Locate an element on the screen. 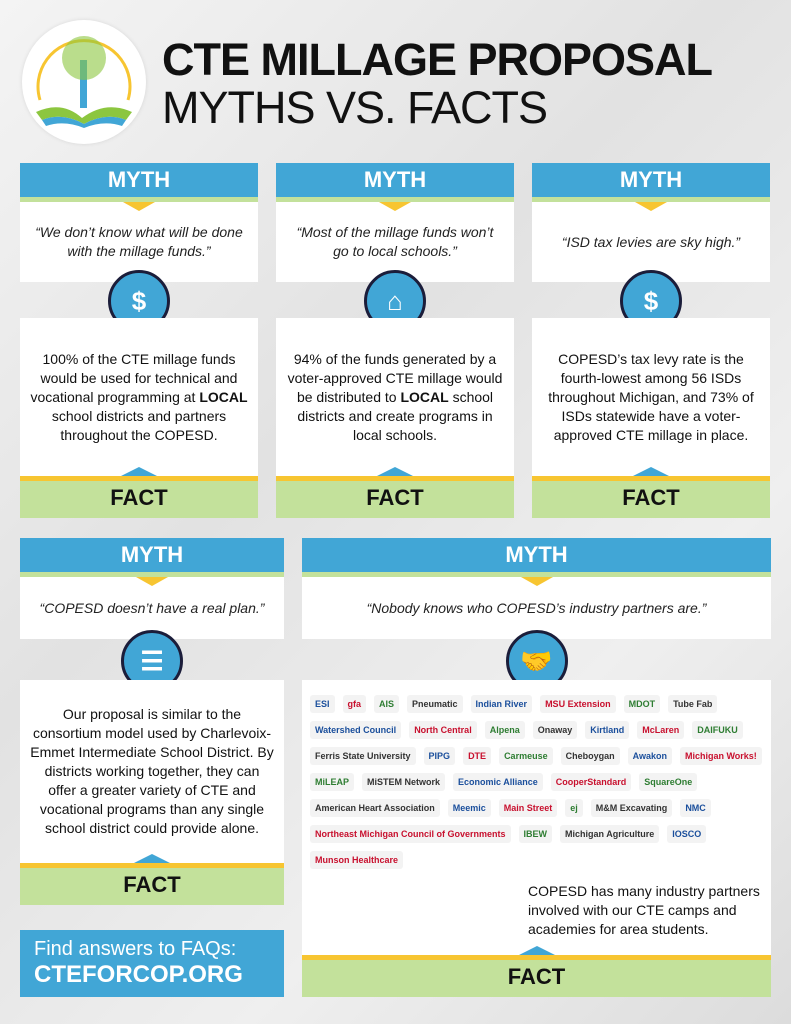 This screenshot has height=1024, width=791. partner-logo: SquareOne is located at coordinates (668, 782).